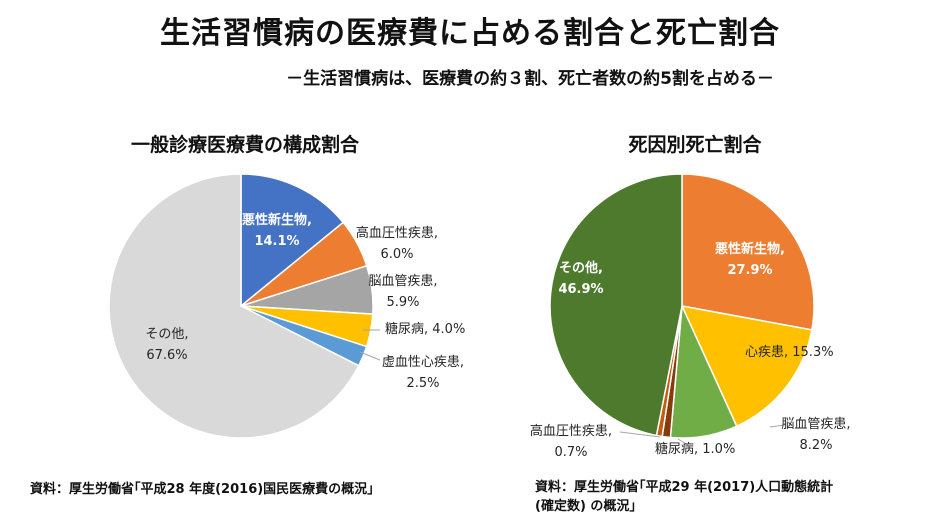  I want to click on chart1-source: 資料：厚生労働省｢平成28 年度(2016)国民医療費の概況｣, so click(202, 489).